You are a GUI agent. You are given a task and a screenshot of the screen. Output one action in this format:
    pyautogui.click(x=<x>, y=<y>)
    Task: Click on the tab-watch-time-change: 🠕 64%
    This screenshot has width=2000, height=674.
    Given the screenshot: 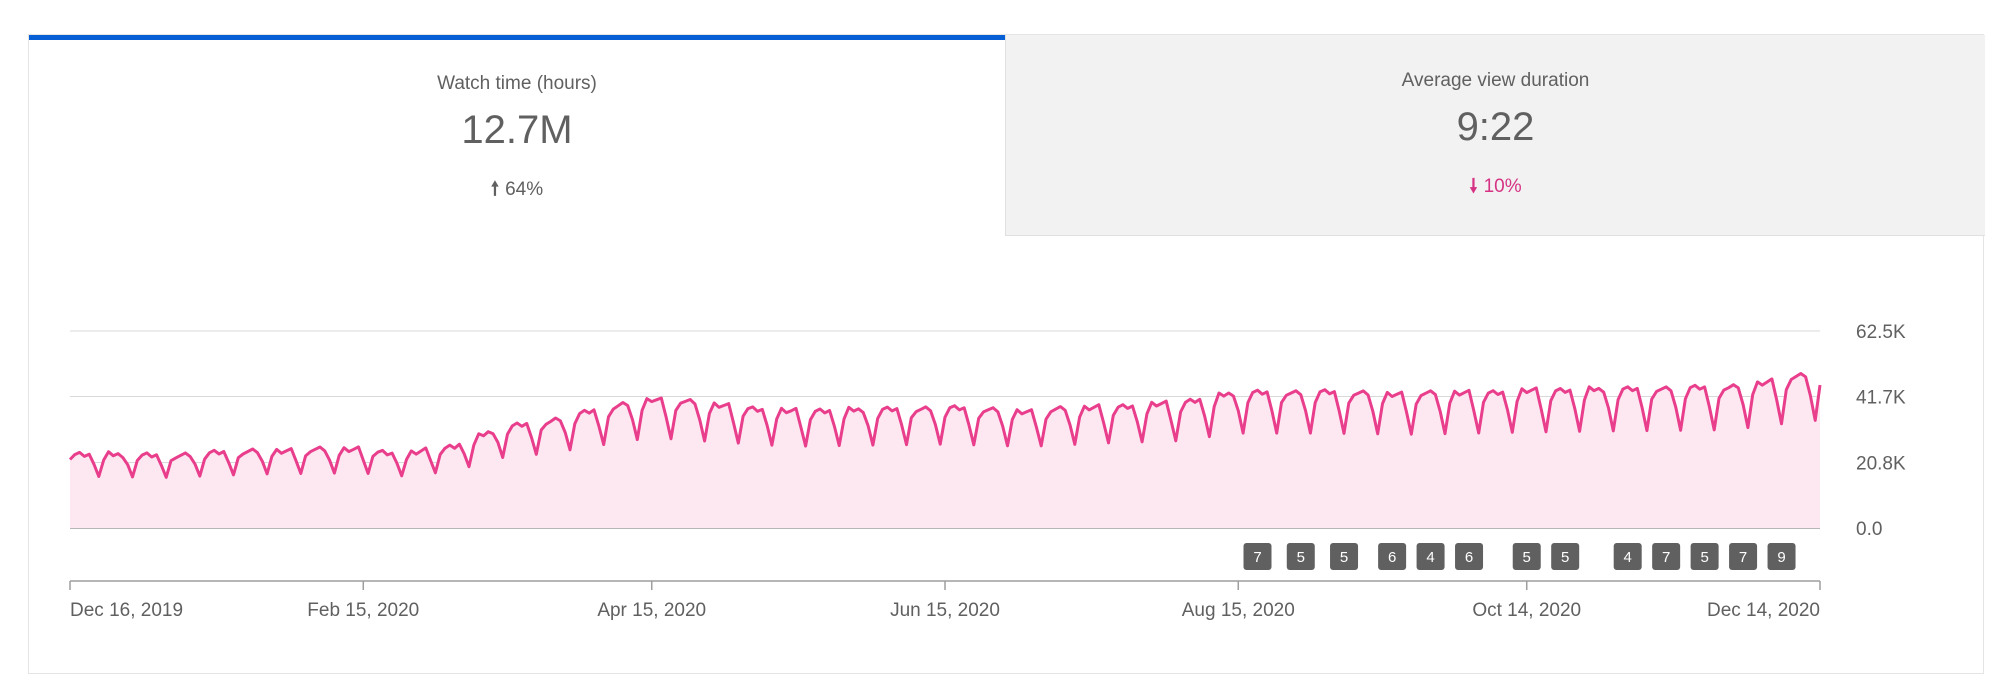 What is the action you would take?
    pyautogui.click(x=517, y=191)
    